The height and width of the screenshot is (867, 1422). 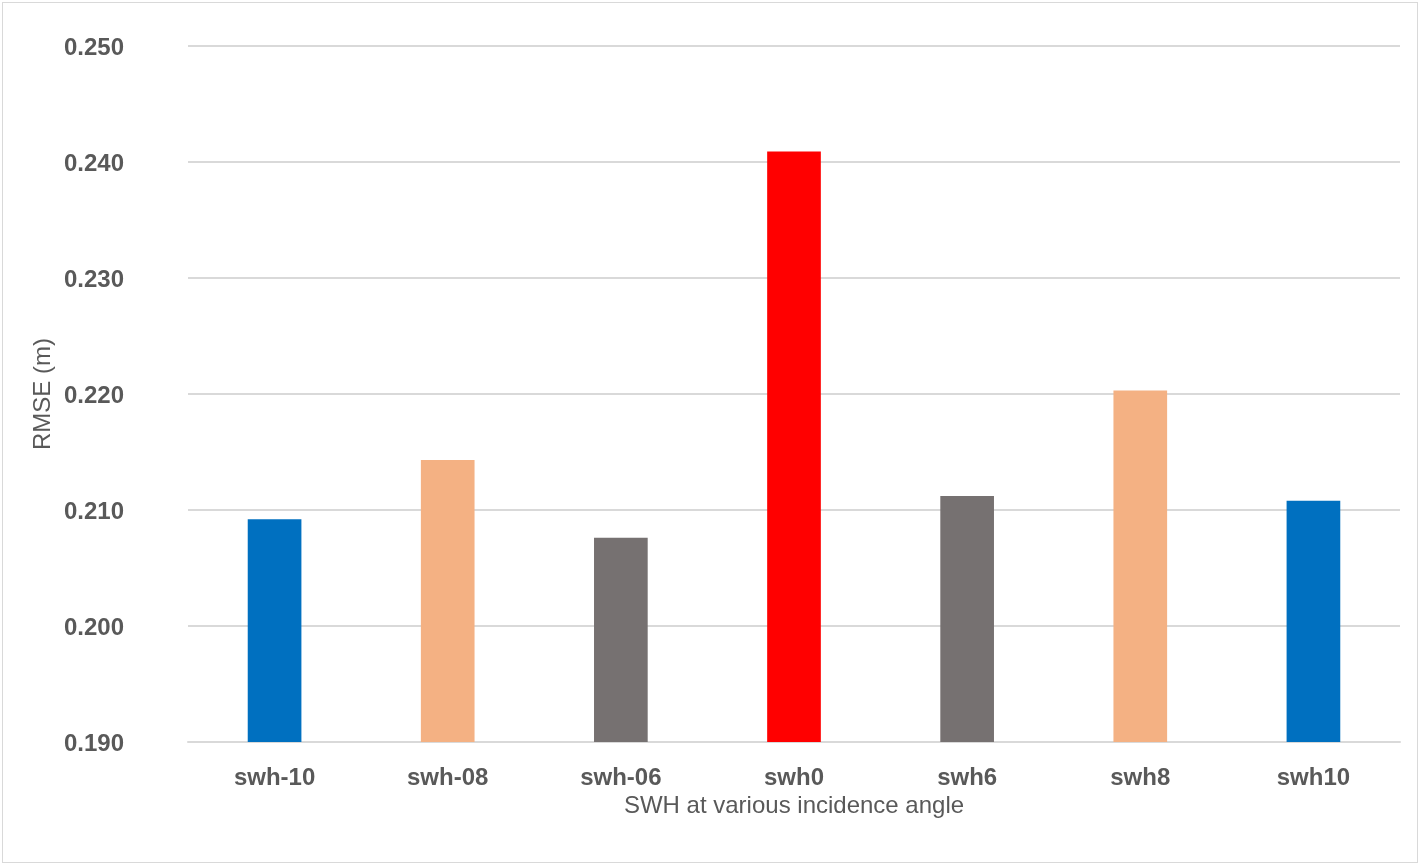 I want to click on y-tick-label: 0.230, so click(x=93, y=278).